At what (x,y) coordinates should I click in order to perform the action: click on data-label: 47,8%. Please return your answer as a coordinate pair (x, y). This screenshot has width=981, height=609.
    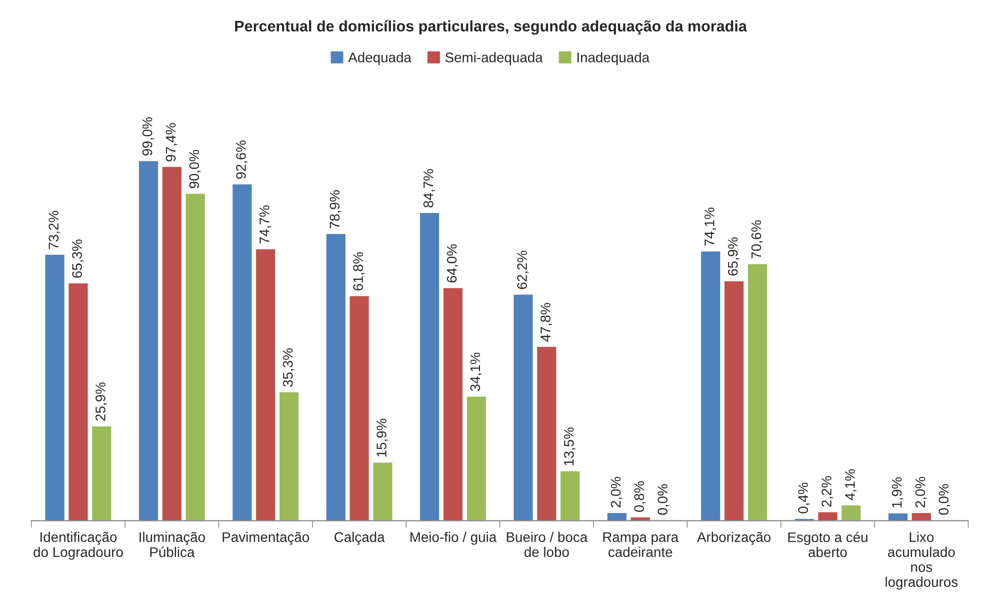
    Looking at the image, I should click on (546, 322).